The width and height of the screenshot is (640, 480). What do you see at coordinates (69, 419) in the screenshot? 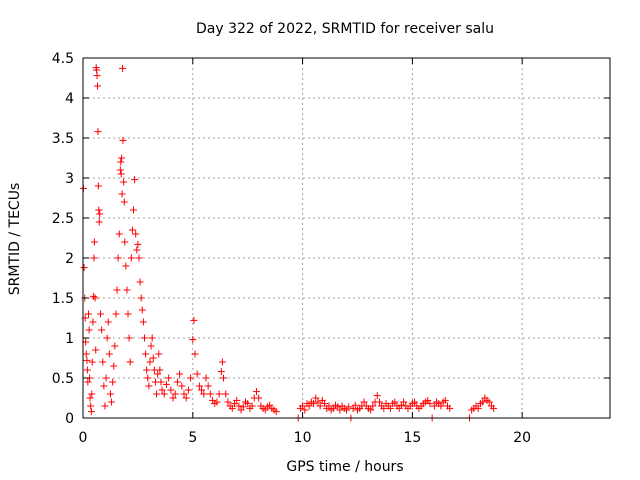
I see `y-tick-label: 0` at bounding box center [69, 419].